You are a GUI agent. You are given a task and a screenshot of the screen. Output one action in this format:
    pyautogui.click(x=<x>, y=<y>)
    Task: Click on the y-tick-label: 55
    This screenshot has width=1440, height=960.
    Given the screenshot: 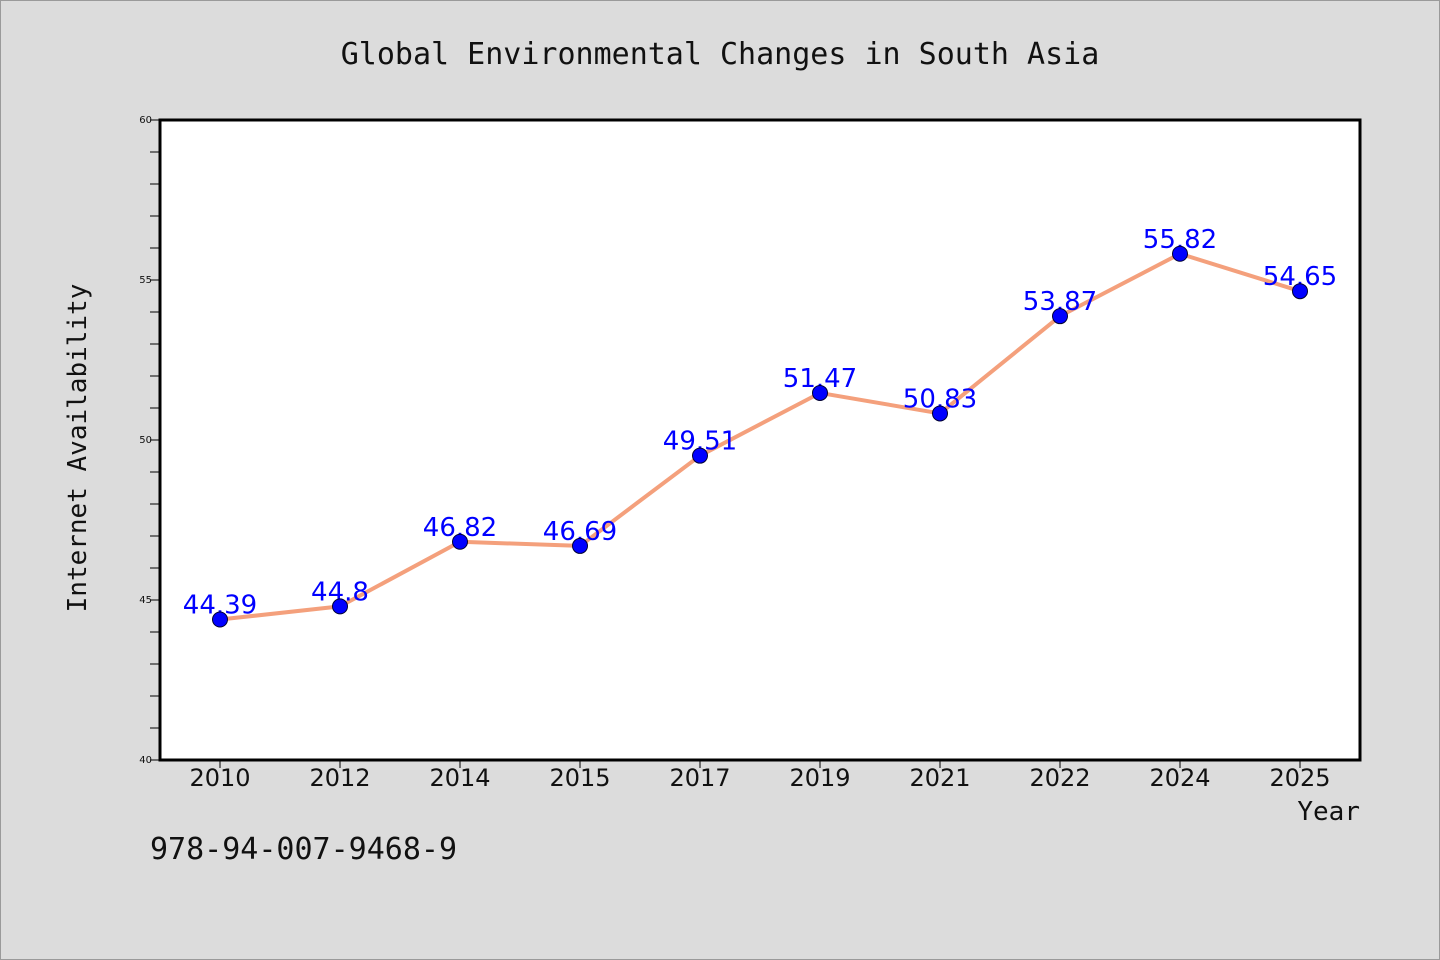 What is the action you would take?
    pyautogui.click(x=145, y=280)
    